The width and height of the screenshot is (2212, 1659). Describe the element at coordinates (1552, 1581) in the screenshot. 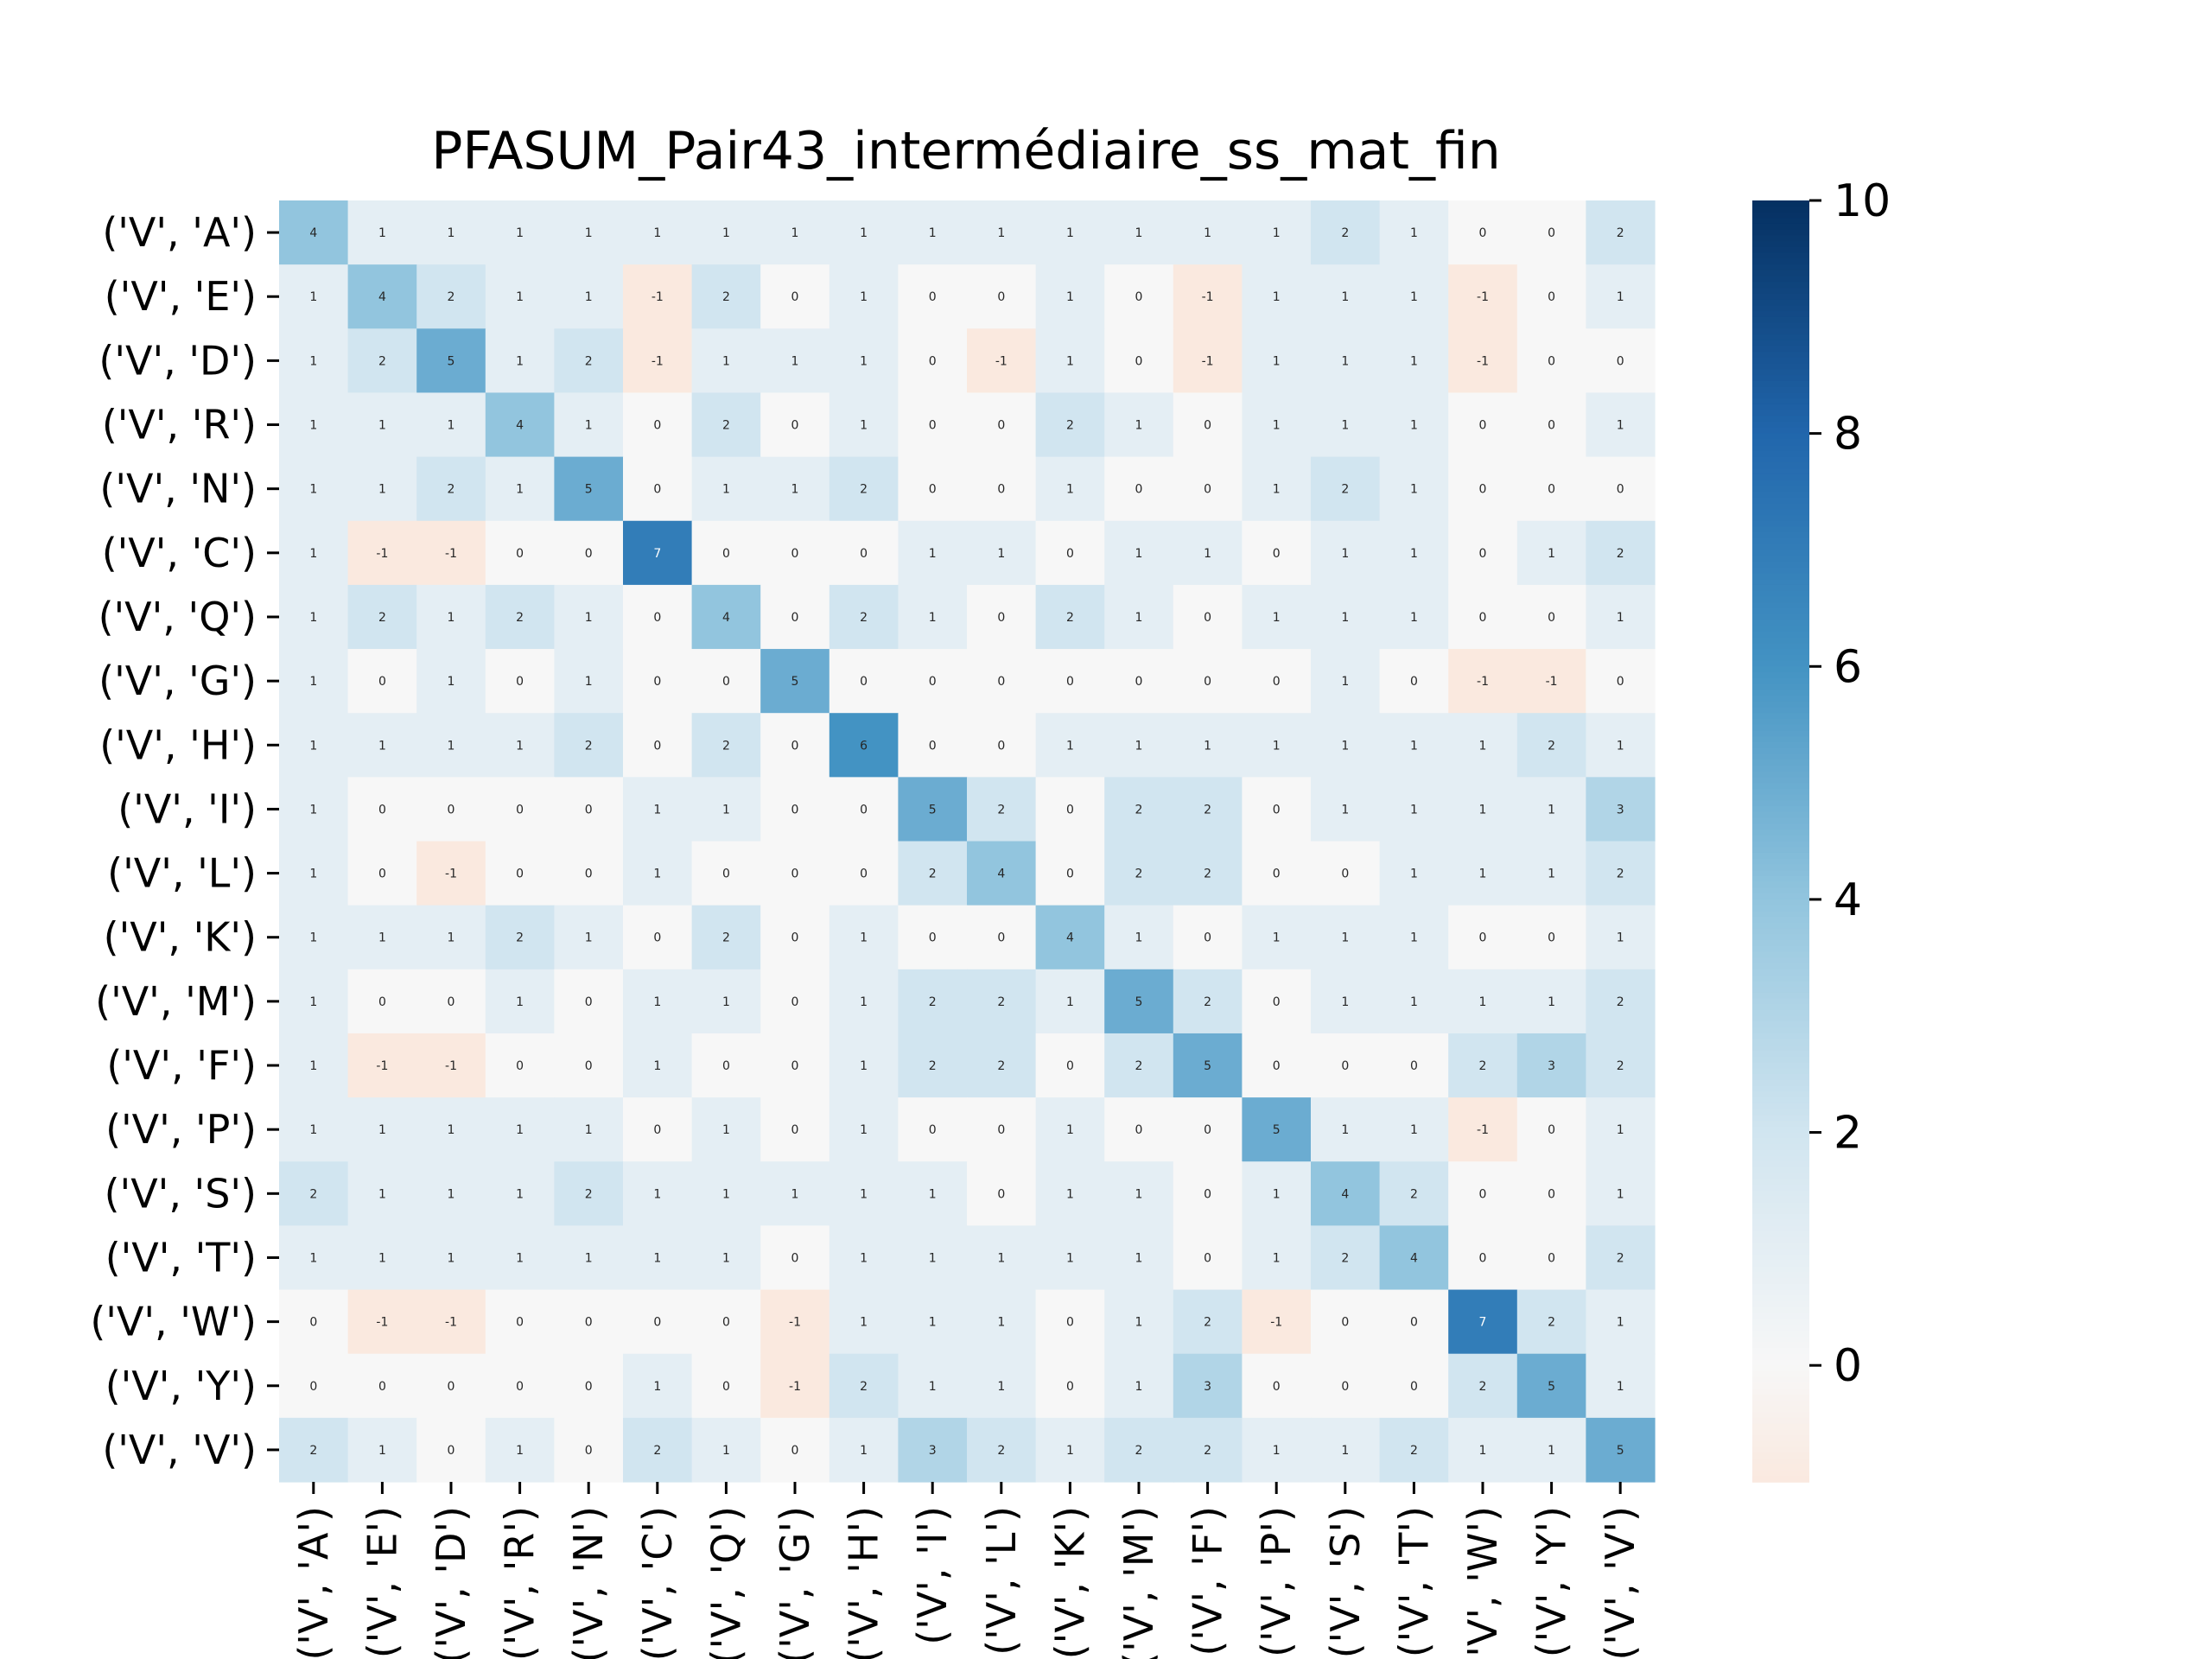

I see `x-tick-label: ('V', 'Y')` at that location.